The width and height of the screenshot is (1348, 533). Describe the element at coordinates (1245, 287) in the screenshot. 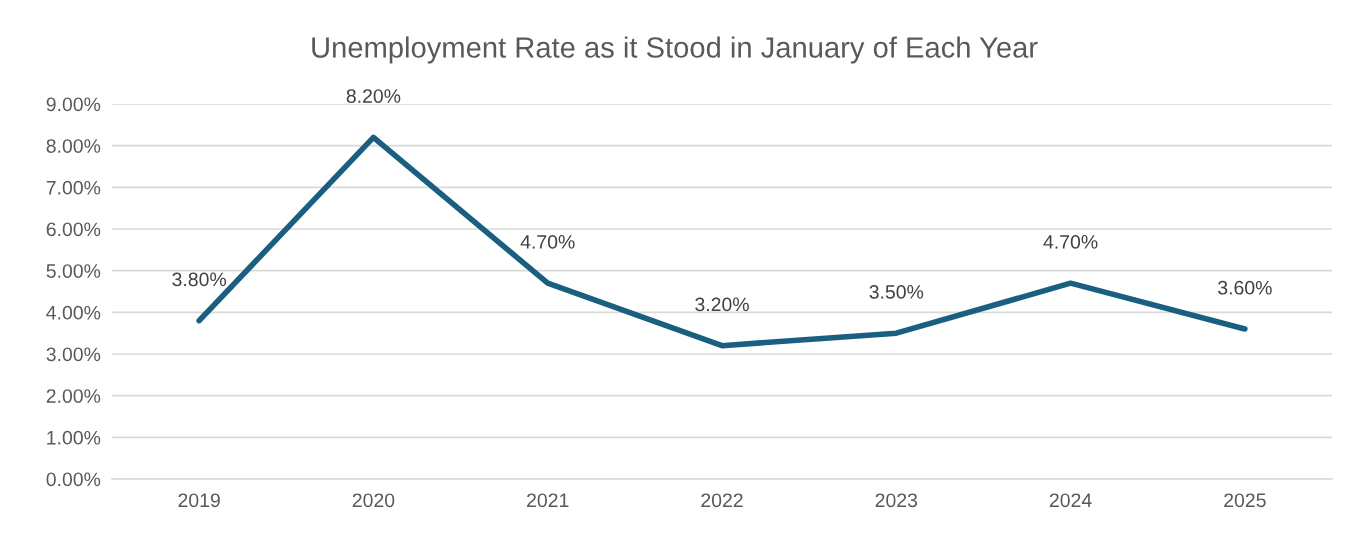

I see `data-label: 3.60%` at that location.